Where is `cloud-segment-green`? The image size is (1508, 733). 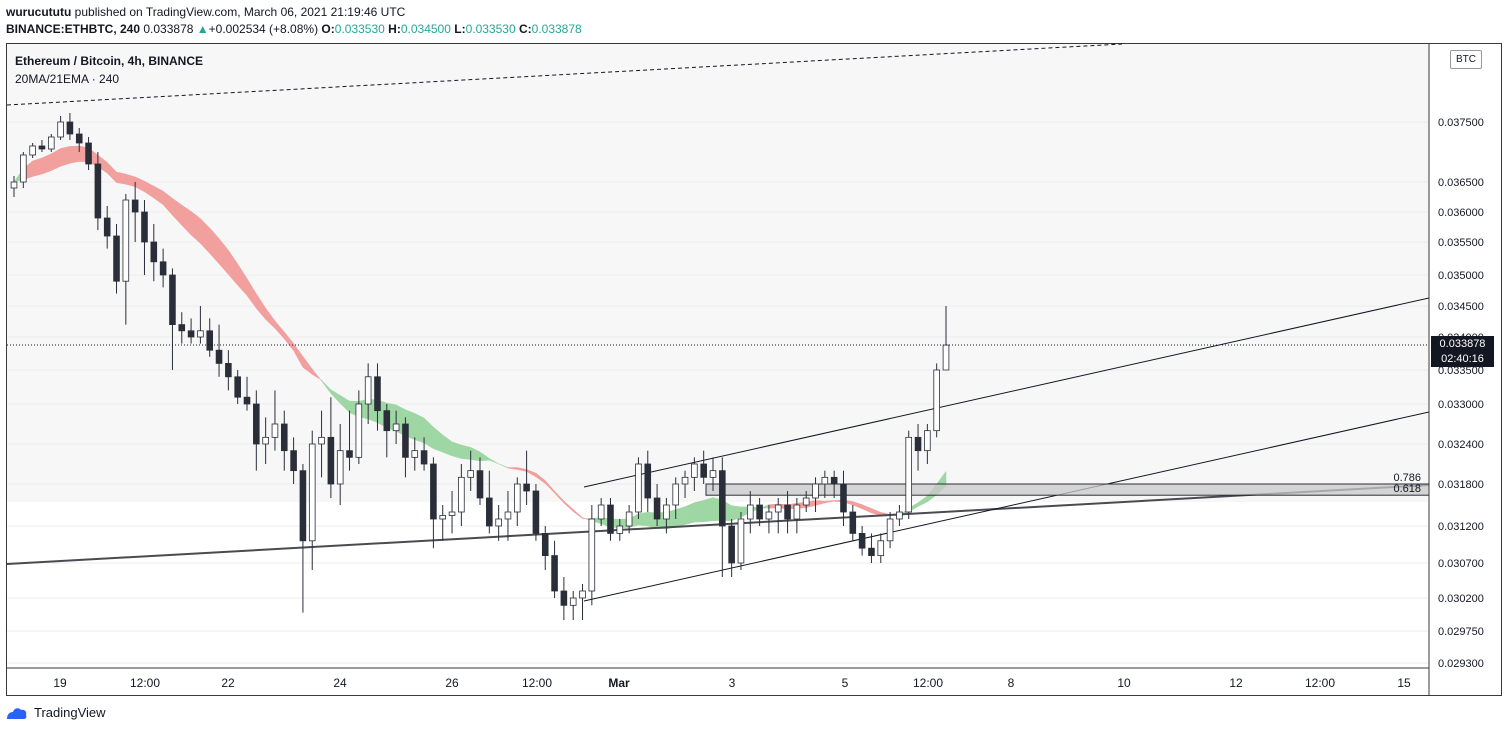
cloud-segment-green is located at coordinates (736, 513).